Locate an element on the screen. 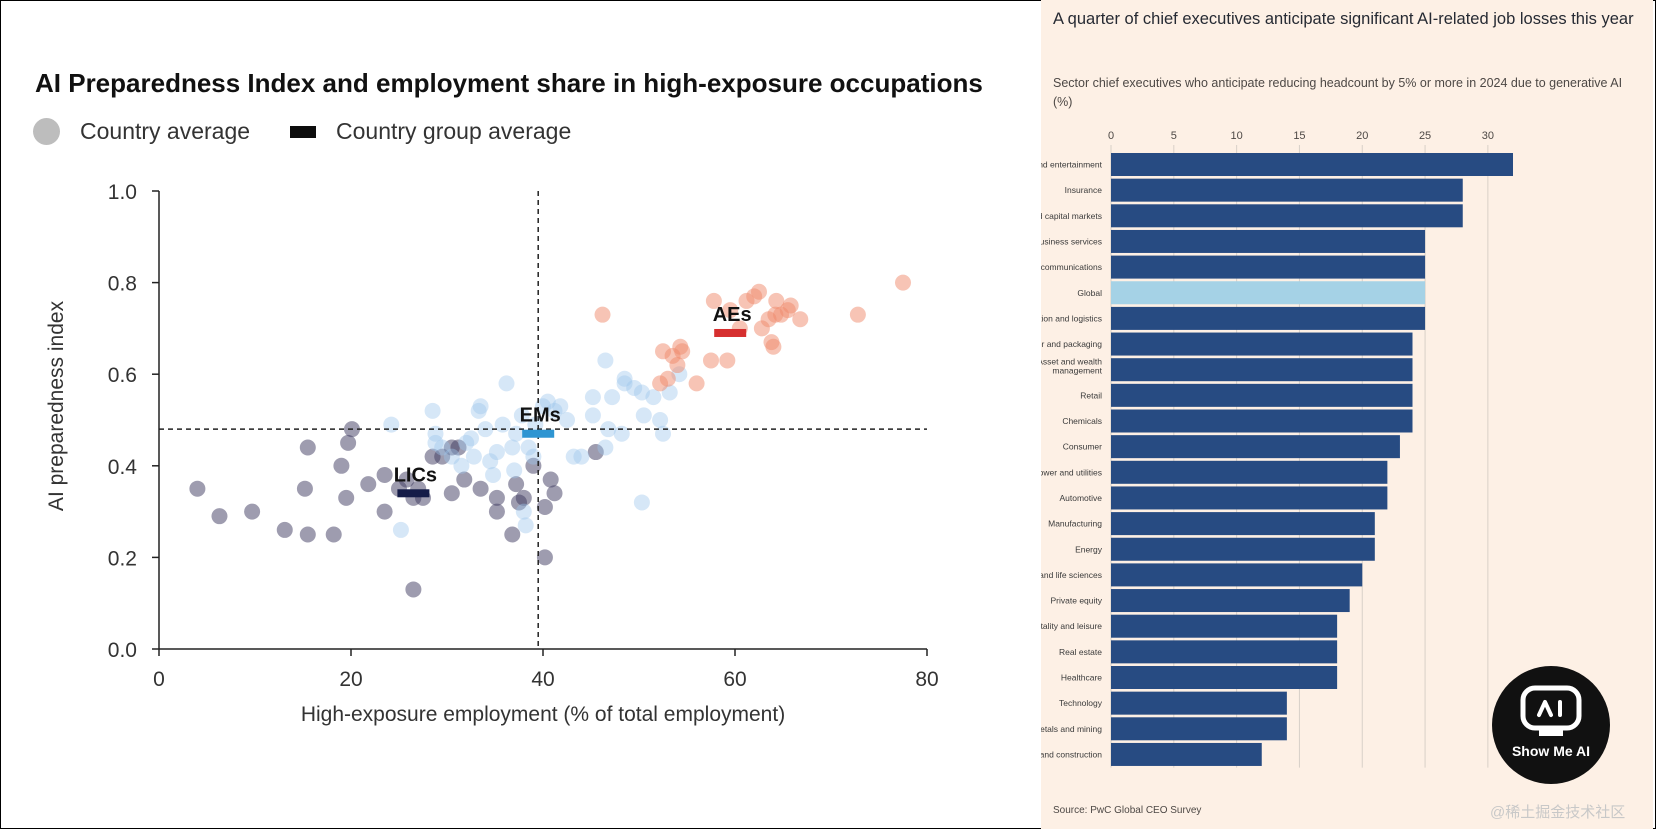 Image resolution: width=1656 pixels, height=829 pixels. category-label: Healthcare is located at coordinates (1081, 678).